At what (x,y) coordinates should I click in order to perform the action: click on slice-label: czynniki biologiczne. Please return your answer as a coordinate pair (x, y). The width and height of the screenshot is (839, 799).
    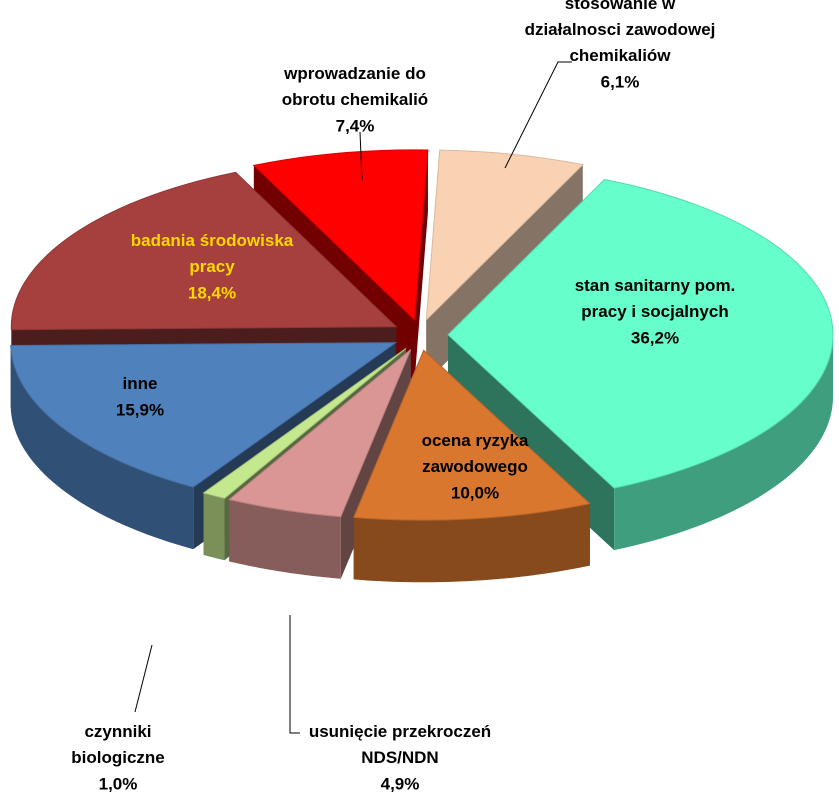
    Looking at the image, I should click on (118, 744).